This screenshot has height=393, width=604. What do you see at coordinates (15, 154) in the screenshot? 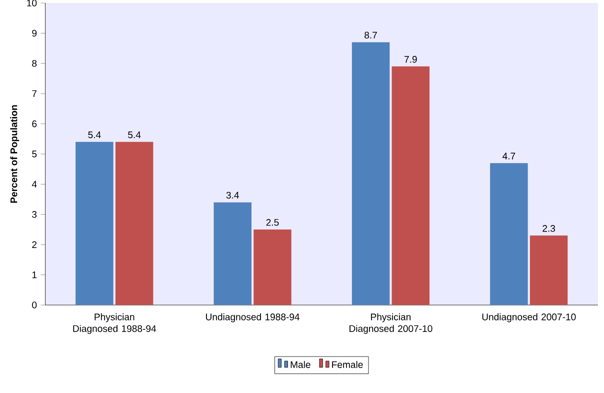
I see `y-axis-title: Percent of Population` at bounding box center [15, 154].